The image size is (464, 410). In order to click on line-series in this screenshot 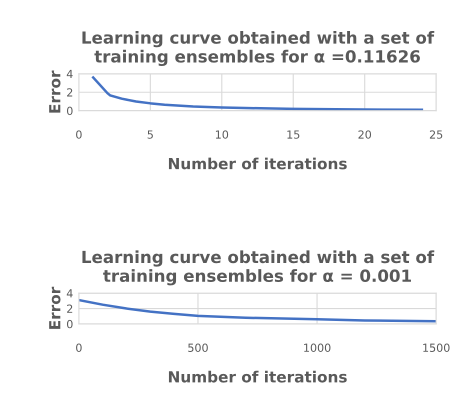, I will do `click(258, 93)`.